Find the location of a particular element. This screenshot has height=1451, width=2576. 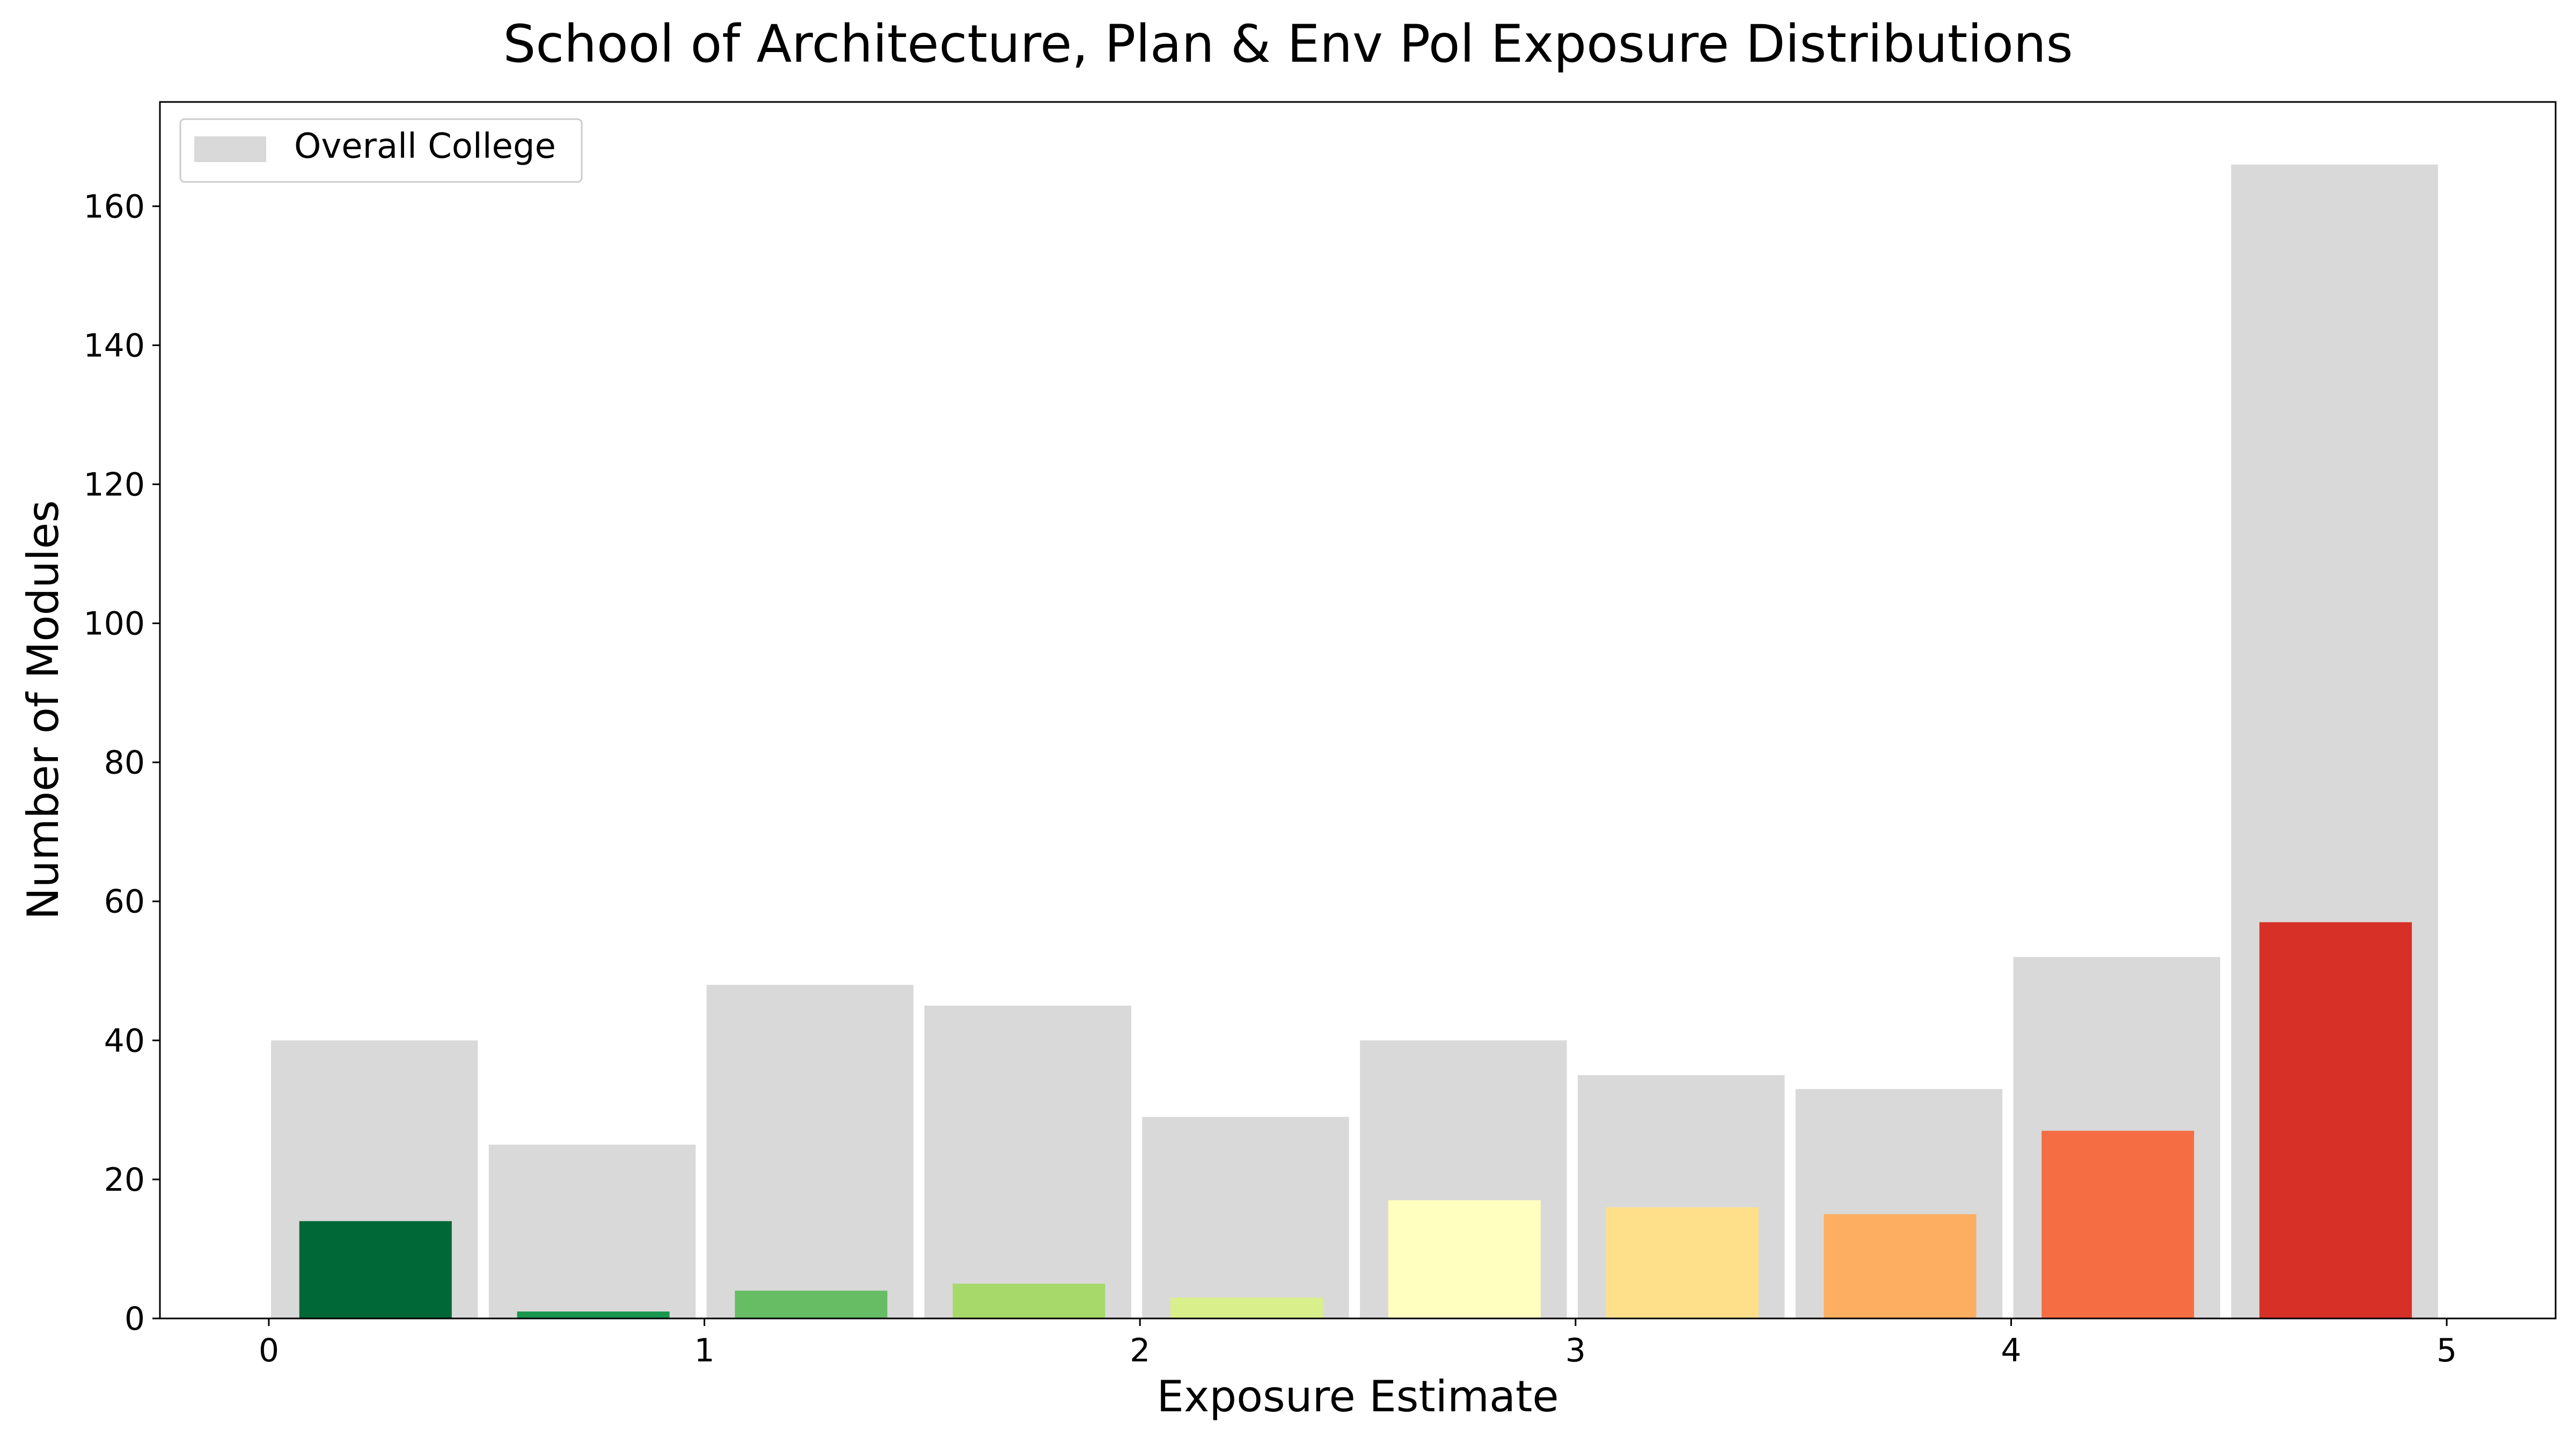

y-tick-label-20: 20 is located at coordinates (124, 1180).